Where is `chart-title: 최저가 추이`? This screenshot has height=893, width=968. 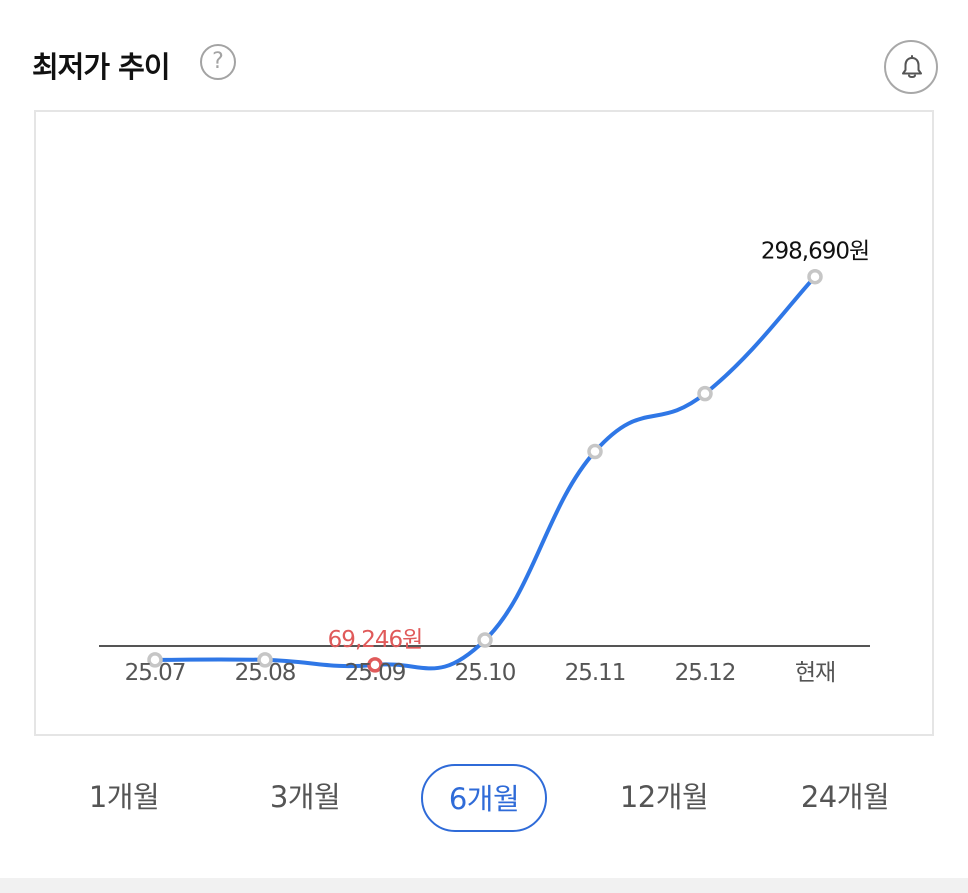 chart-title: 최저가 추이 is located at coordinates (101, 67).